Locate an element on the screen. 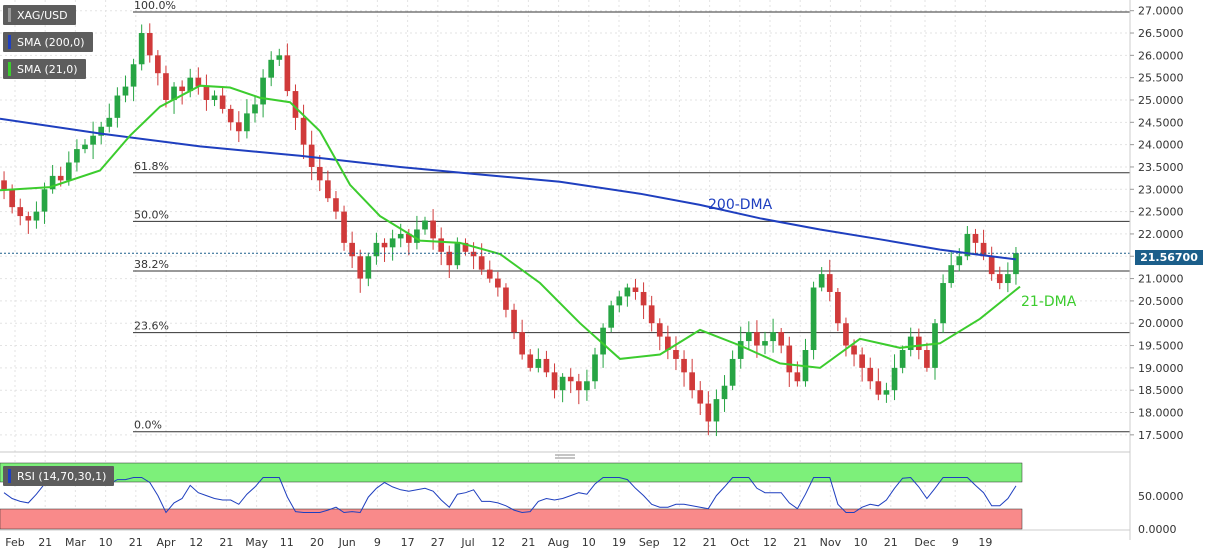 The width and height of the screenshot is (1207, 555). legend-sma200: SMA (200,0) is located at coordinates (48, 42).